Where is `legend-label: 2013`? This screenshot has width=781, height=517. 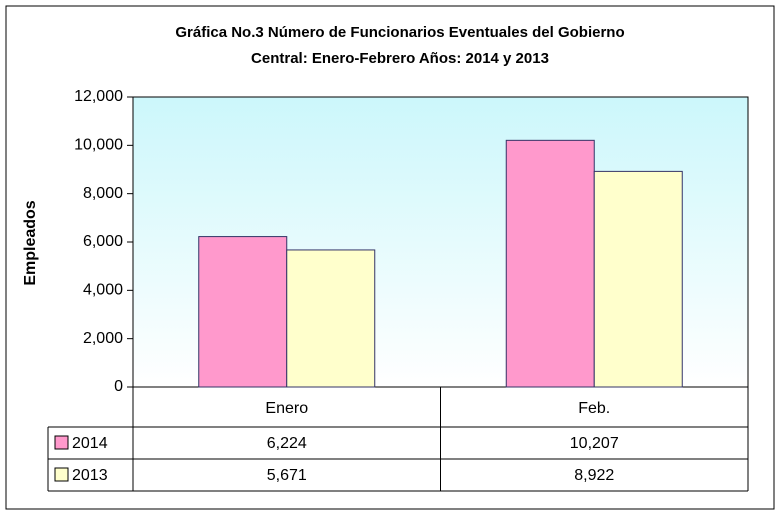
legend-label: 2013 is located at coordinates (90, 475).